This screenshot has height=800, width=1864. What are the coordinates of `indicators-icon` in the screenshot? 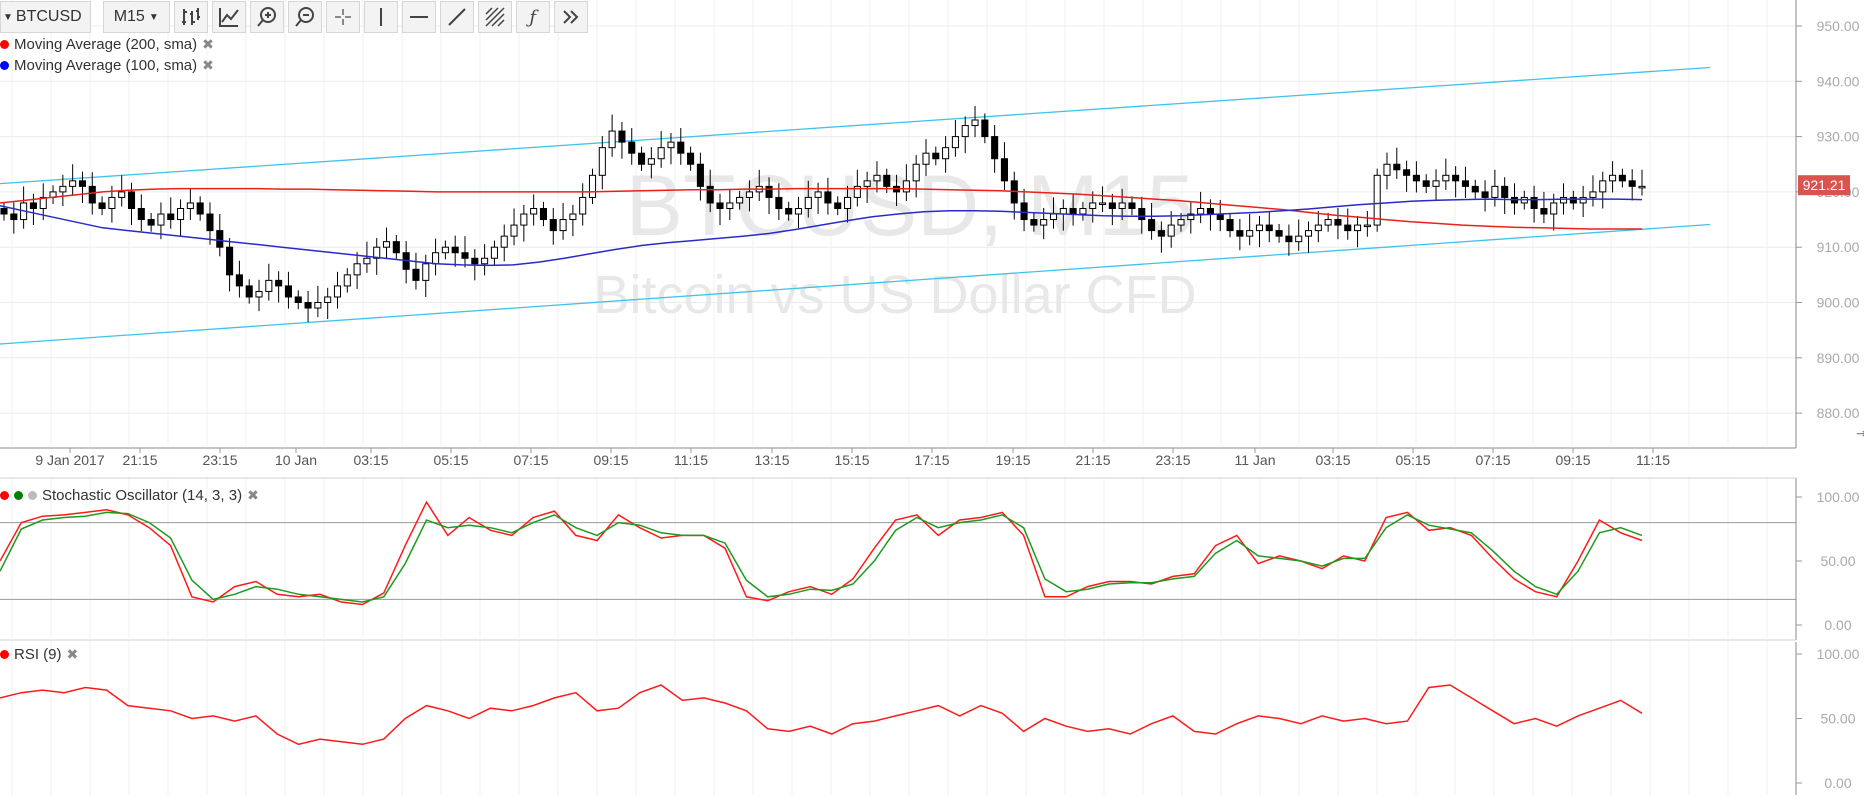 It's located at (228, 17).